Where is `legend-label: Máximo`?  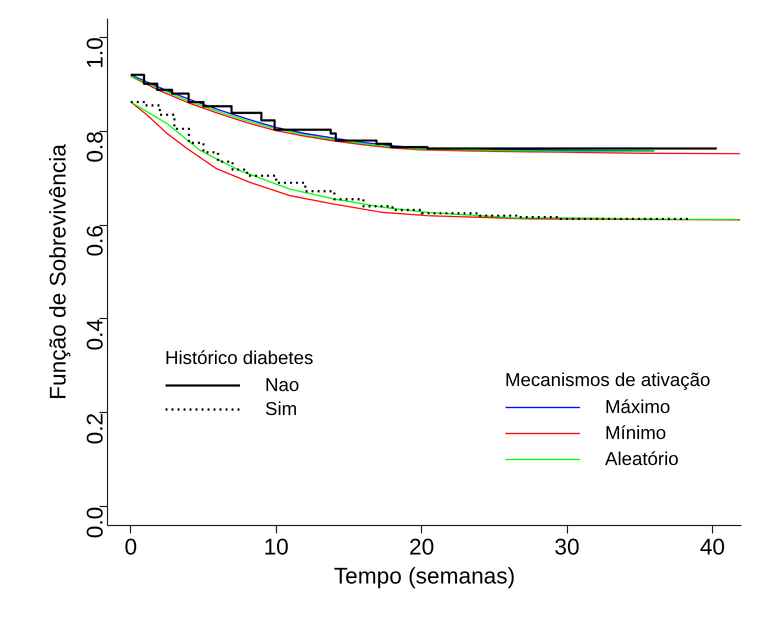
legend-label: Máximo is located at coordinates (637, 407).